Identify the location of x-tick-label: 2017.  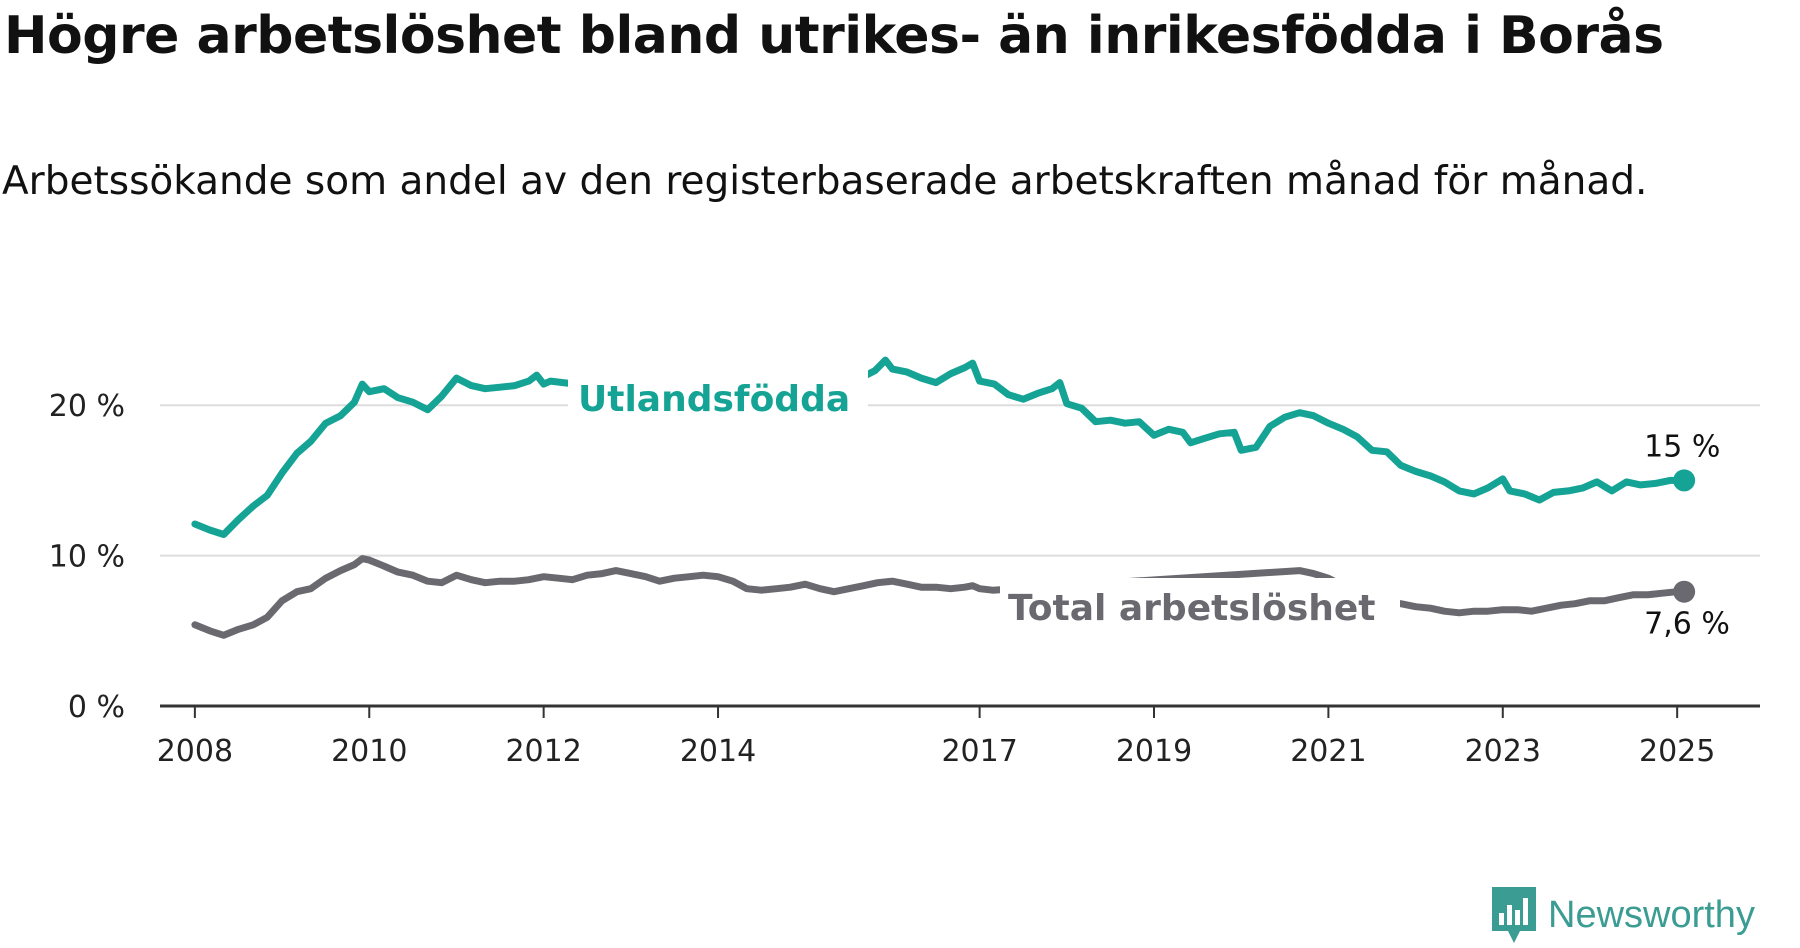
(979, 751).